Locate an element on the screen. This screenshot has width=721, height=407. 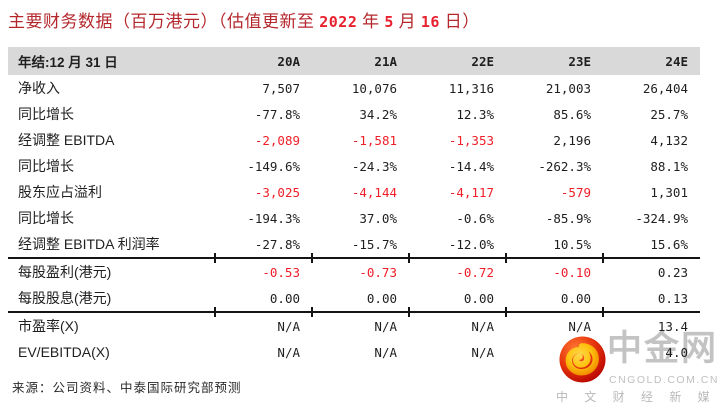
title-month: 5 is located at coordinates (389, 22).